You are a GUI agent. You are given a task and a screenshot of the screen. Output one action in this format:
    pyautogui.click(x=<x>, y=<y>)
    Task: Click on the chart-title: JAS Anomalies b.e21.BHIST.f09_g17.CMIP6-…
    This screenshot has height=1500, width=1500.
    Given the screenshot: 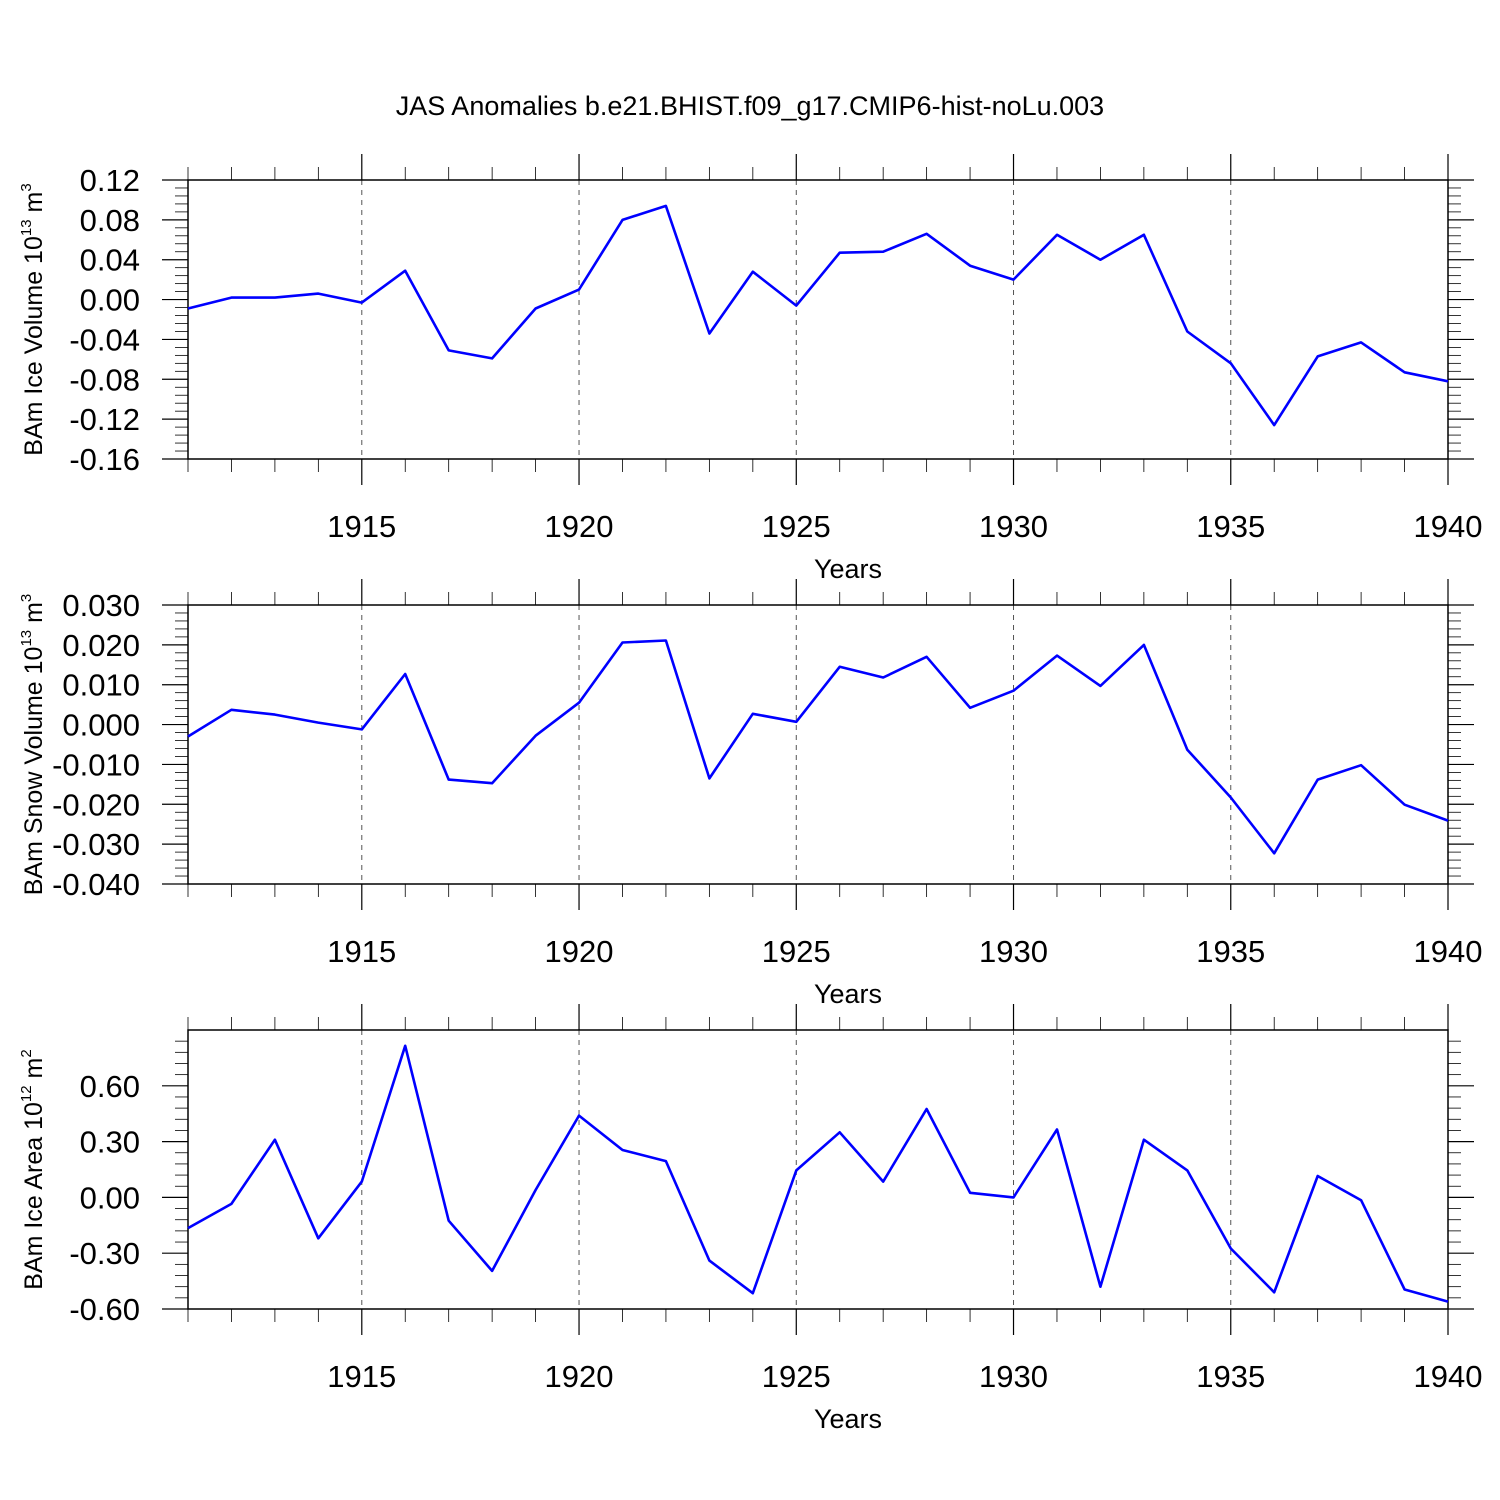 What is the action you would take?
    pyautogui.click(x=750, y=106)
    